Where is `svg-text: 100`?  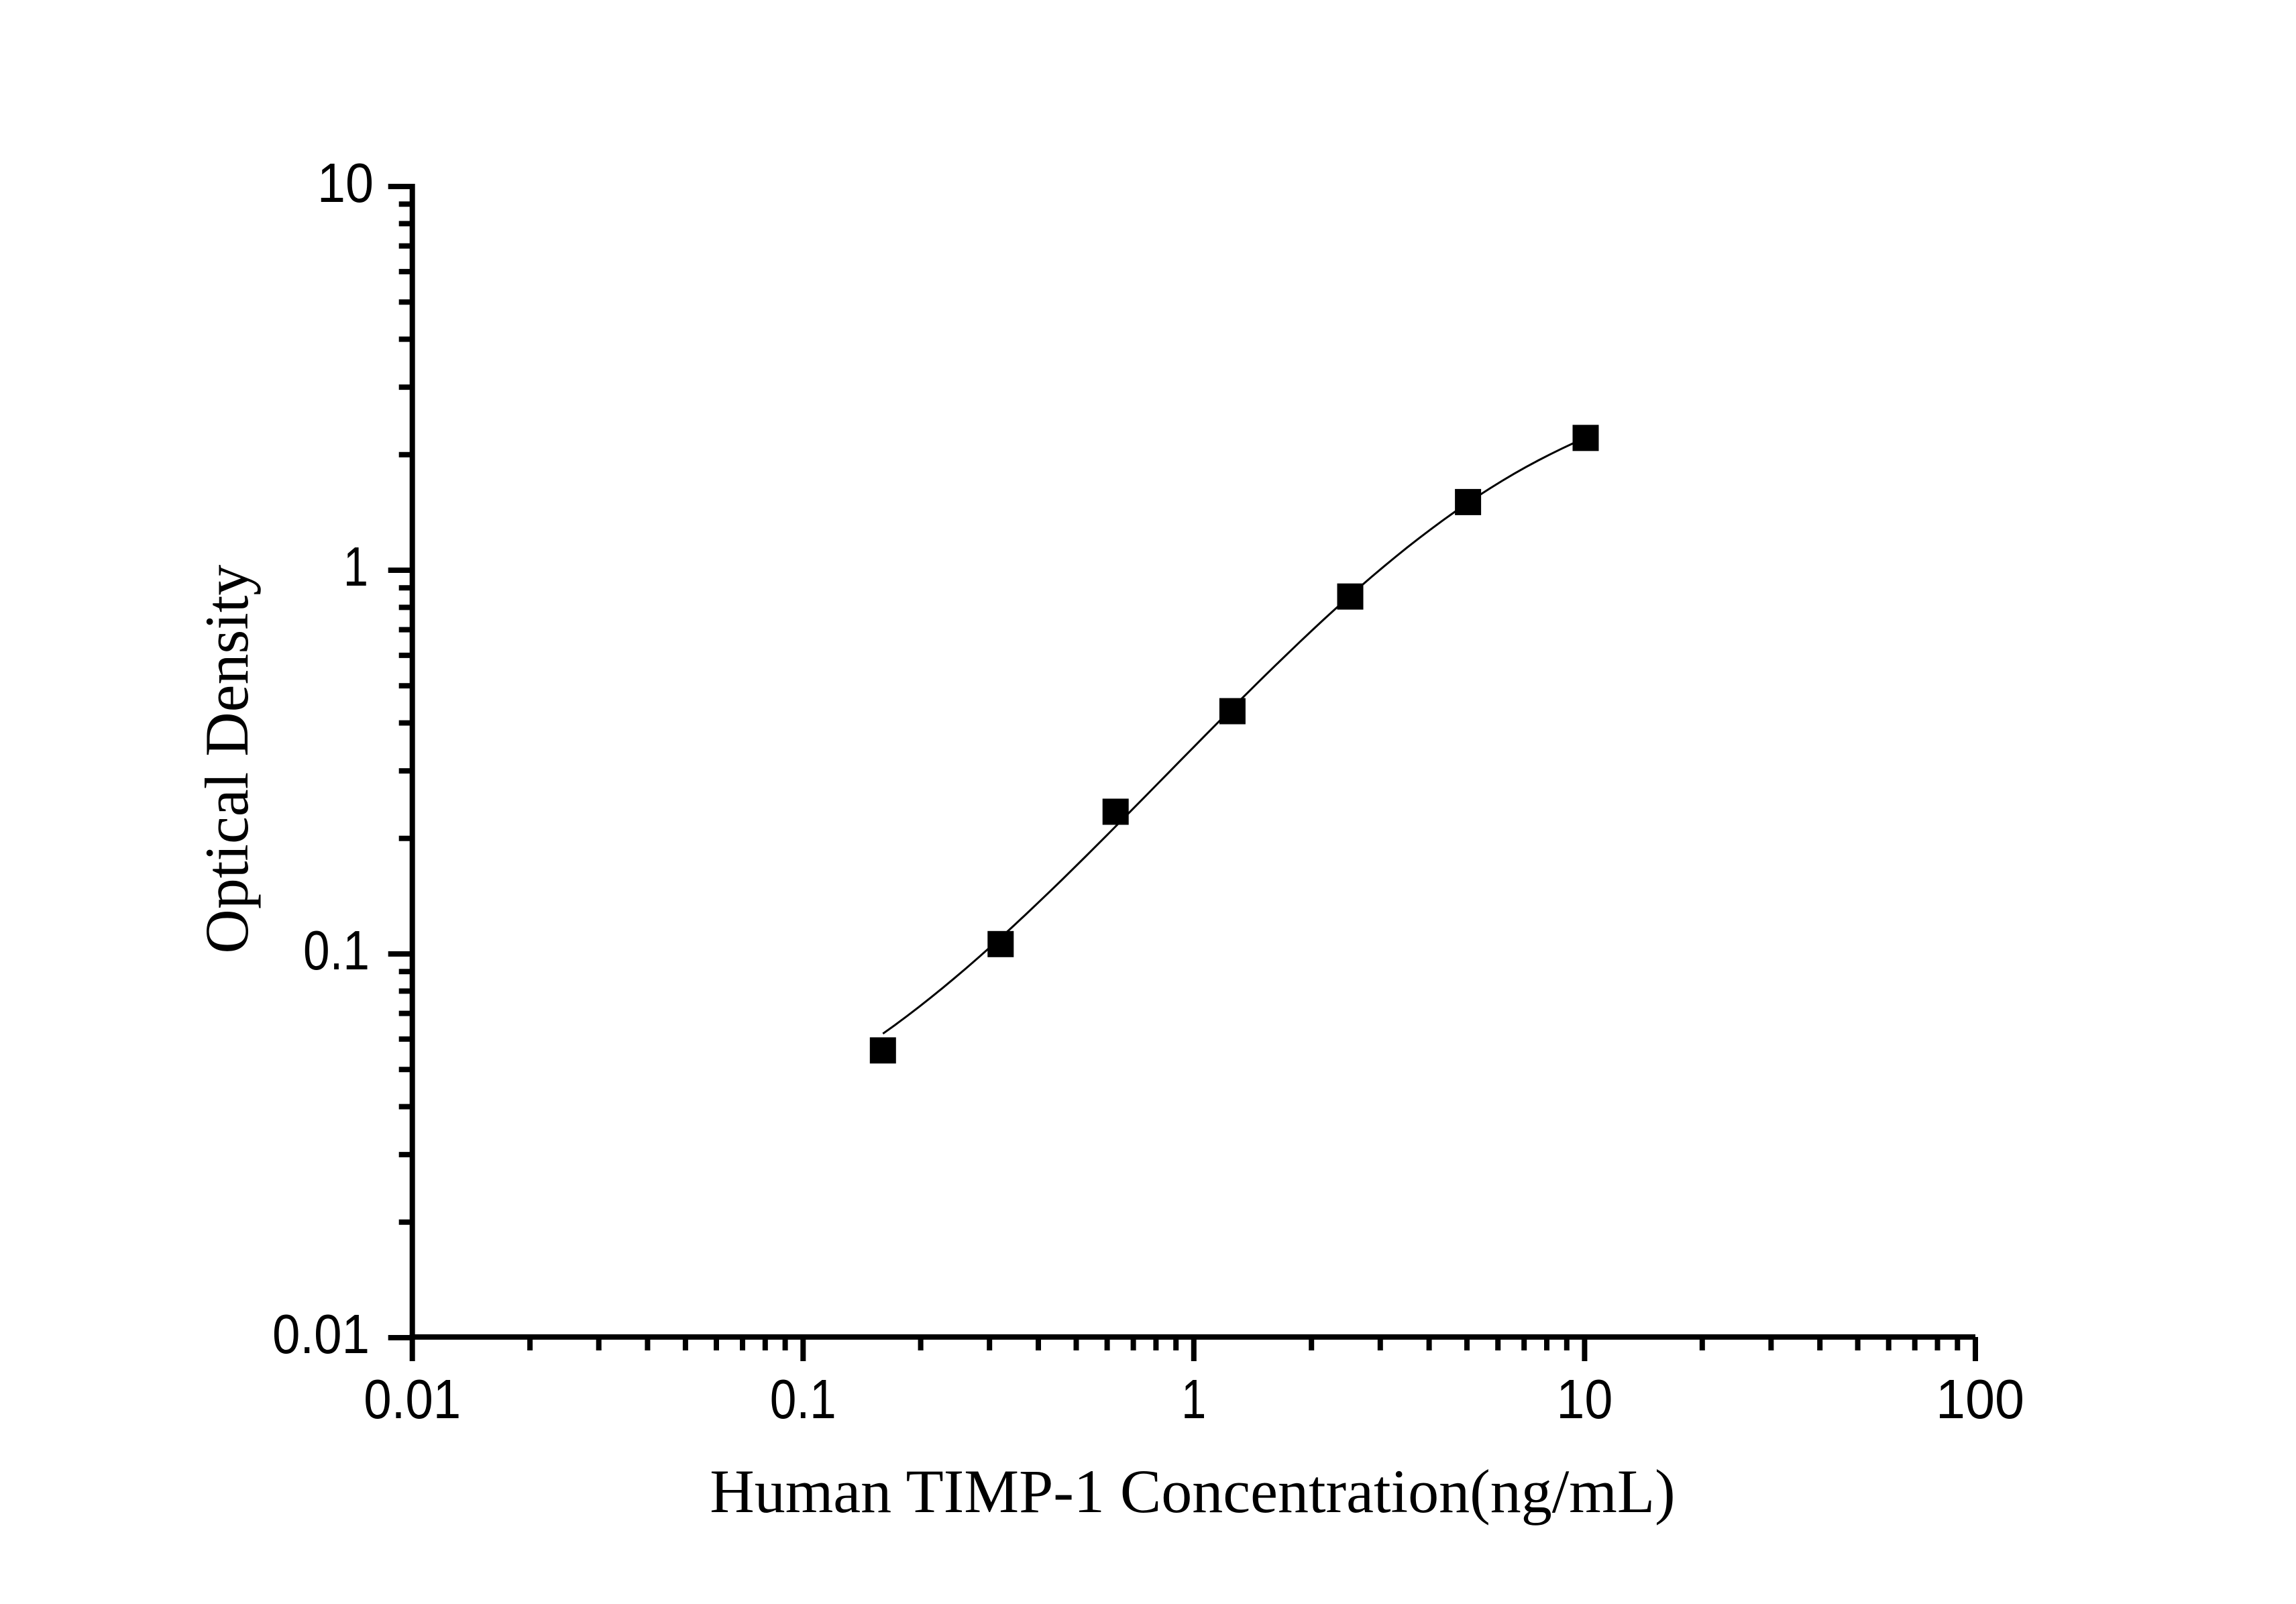
svg-text: 100 is located at coordinates (1980, 1399).